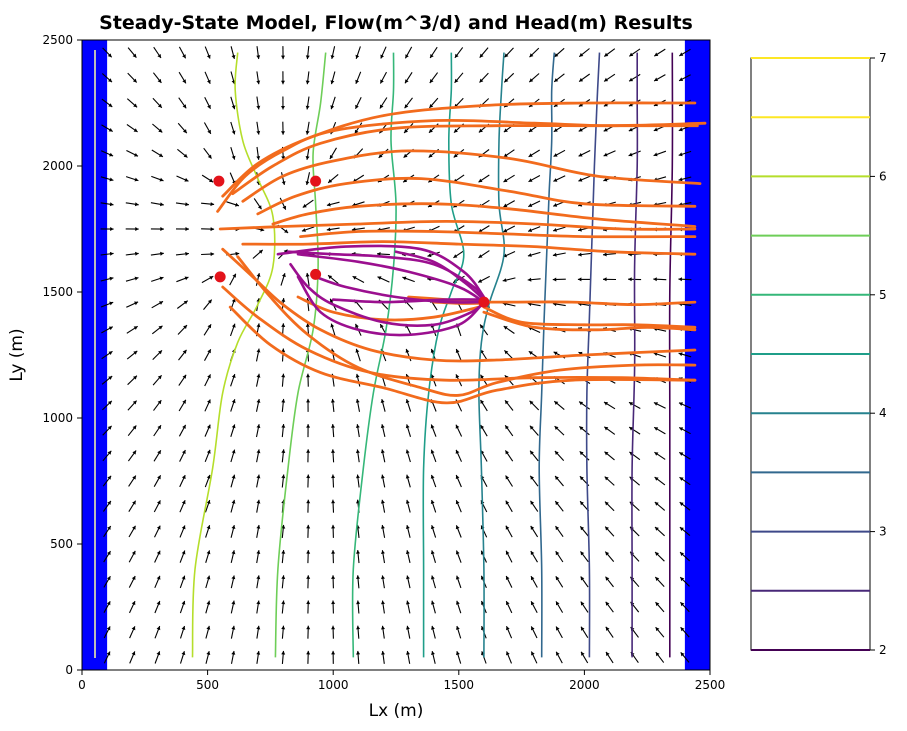  What do you see at coordinates (883, 650) in the screenshot?
I see `colorbar-tick-label-0: 2` at bounding box center [883, 650].